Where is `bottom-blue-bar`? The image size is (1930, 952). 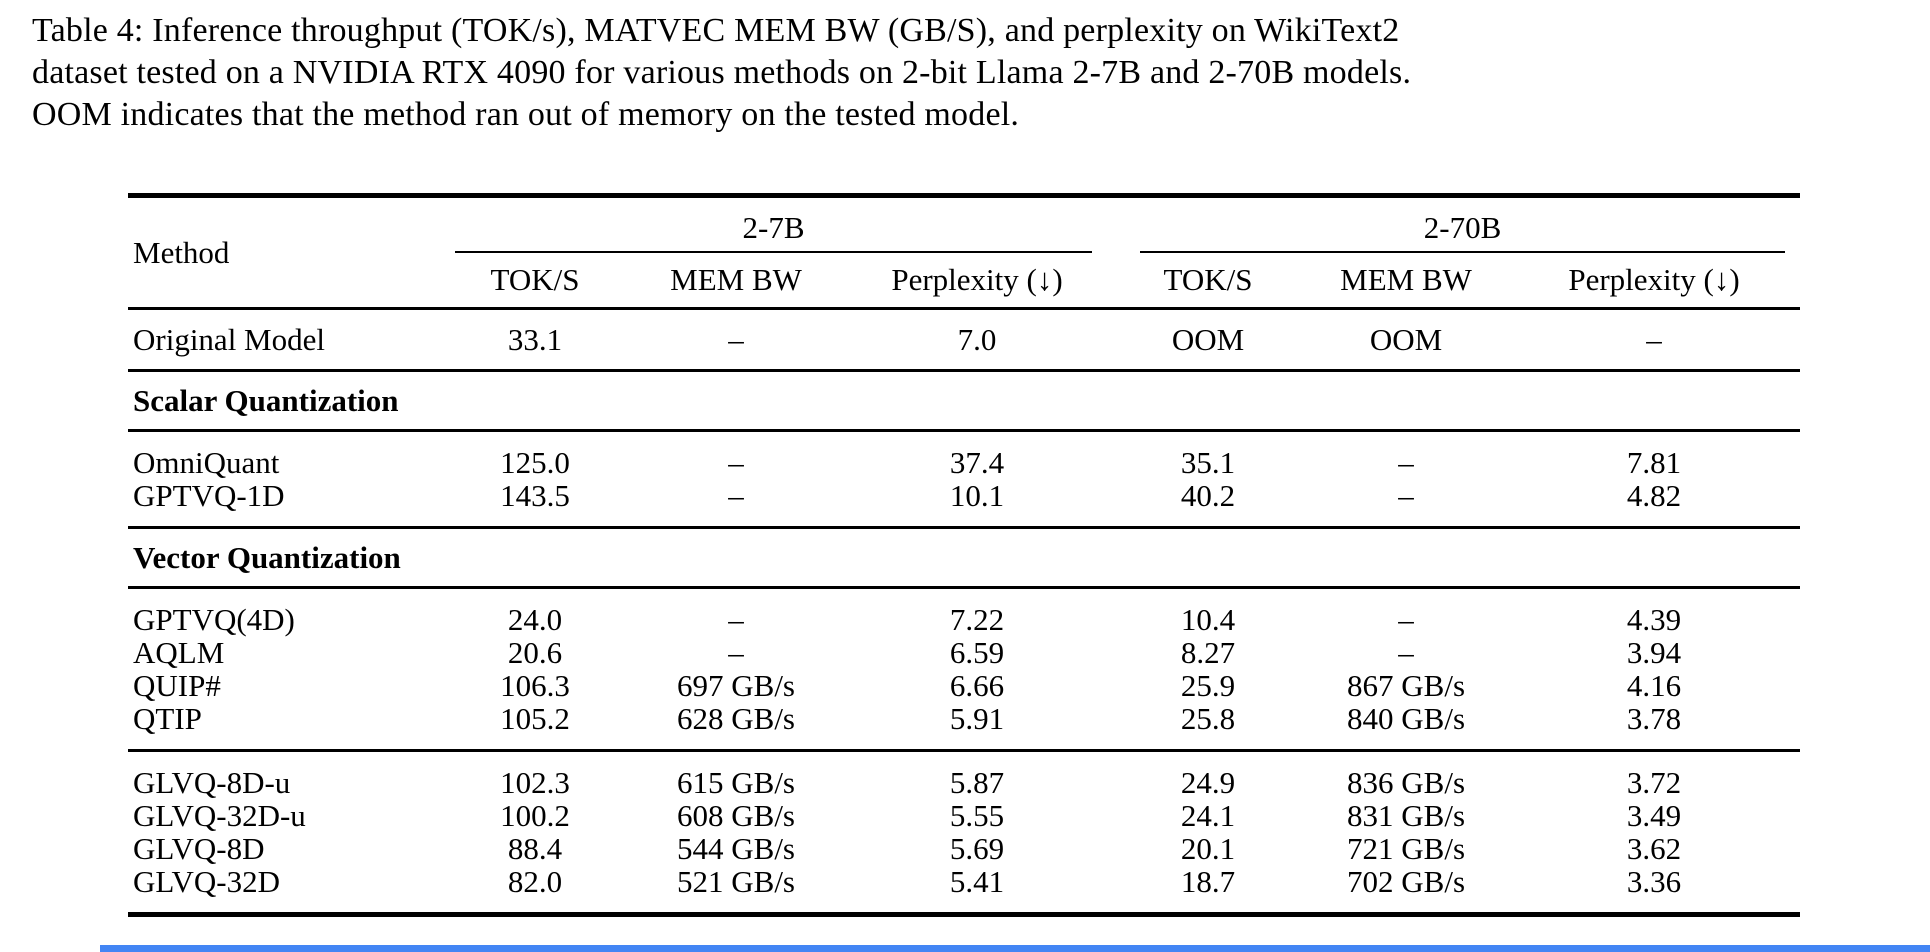 bottom-blue-bar is located at coordinates (1015, 948).